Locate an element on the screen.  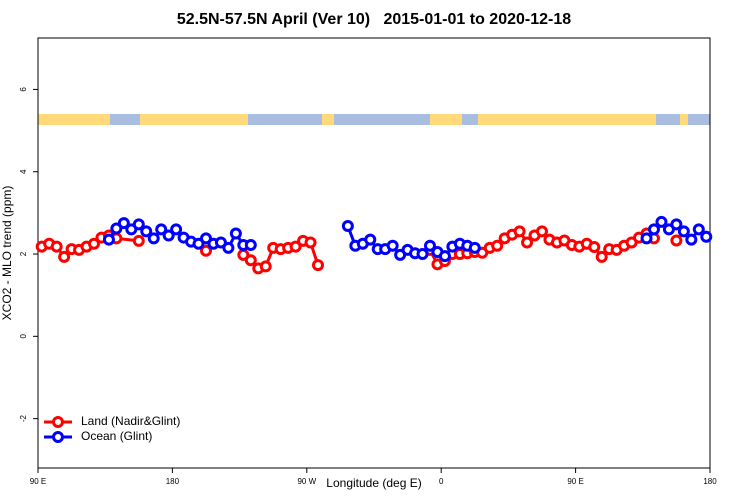
y-tick-label: -2 is located at coordinates (23, 419).